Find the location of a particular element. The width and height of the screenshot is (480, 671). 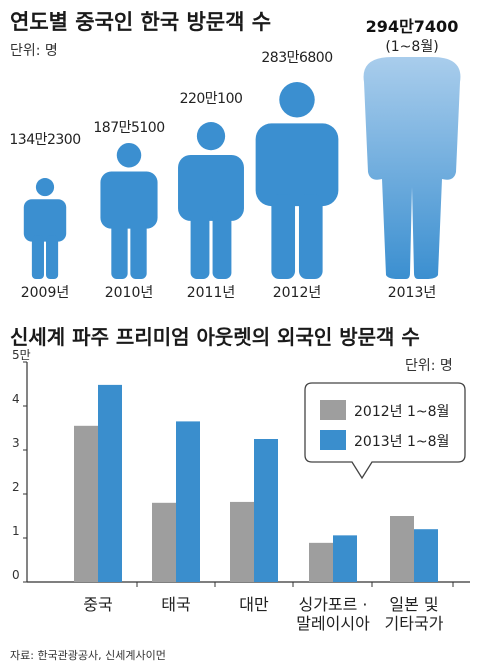

figure-value-label: 283만6800 is located at coordinates (296, 58).